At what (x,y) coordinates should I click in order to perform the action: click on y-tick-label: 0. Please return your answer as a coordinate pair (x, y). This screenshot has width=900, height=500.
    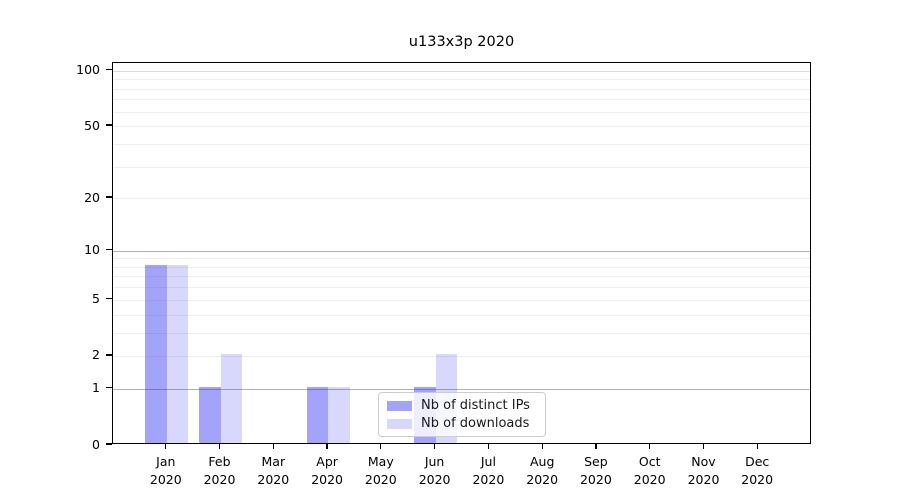
    Looking at the image, I should click on (96, 444).